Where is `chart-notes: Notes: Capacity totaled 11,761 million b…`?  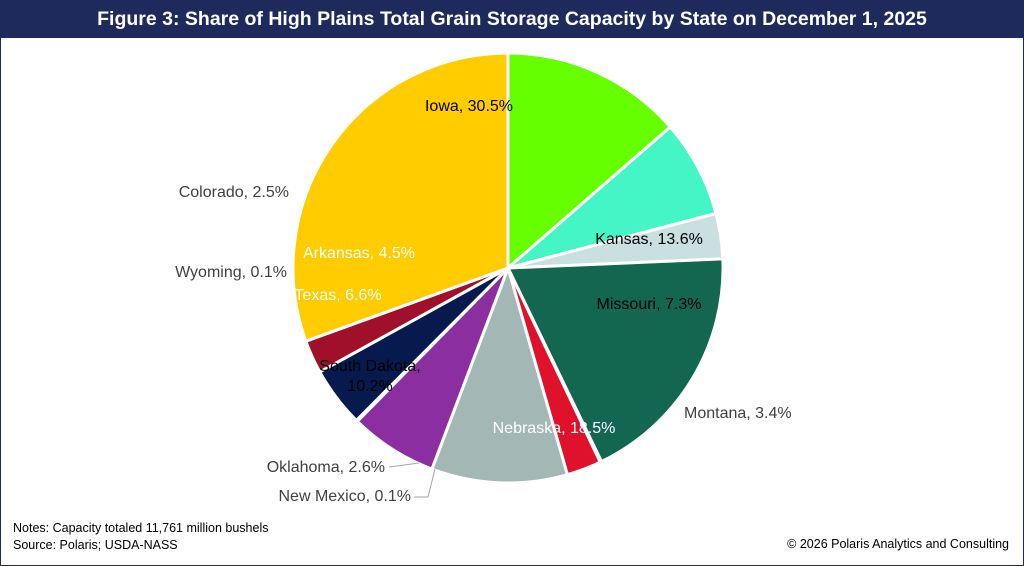
chart-notes: Notes: Capacity totaled 11,761 million b… is located at coordinates (140, 537).